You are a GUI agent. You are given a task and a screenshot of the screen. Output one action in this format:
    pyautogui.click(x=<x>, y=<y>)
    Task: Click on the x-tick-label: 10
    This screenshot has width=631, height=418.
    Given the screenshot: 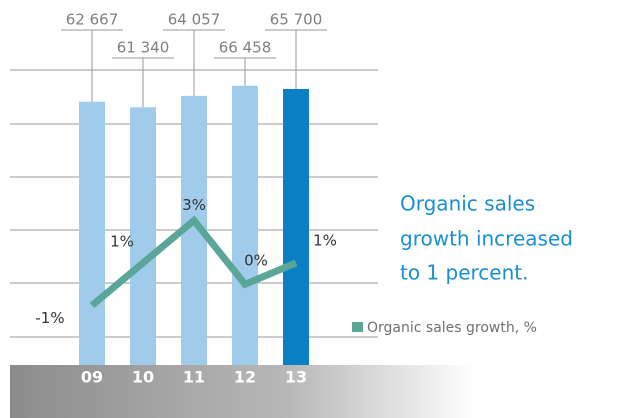 What is the action you would take?
    pyautogui.click(x=143, y=377)
    